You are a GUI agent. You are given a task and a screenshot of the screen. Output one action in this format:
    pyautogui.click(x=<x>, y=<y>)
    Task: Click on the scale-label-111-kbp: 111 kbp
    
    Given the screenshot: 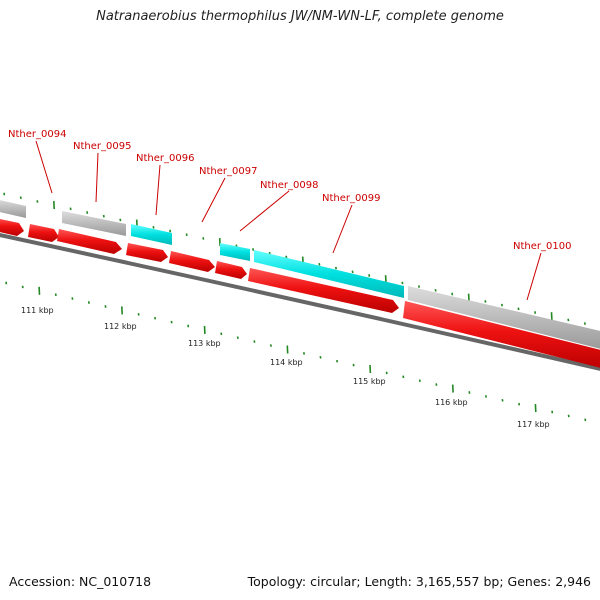 What is the action you would take?
    pyautogui.click(x=37, y=310)
    